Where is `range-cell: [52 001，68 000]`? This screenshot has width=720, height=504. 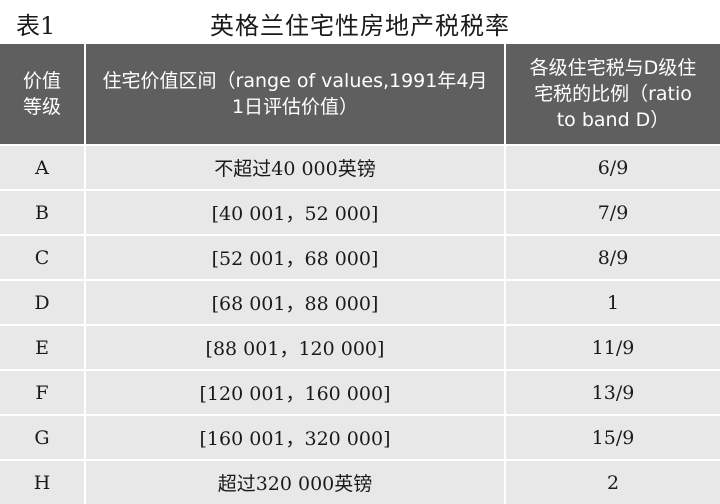
range-cell: [52 001，68 000] is located at coordinates (295, 257).